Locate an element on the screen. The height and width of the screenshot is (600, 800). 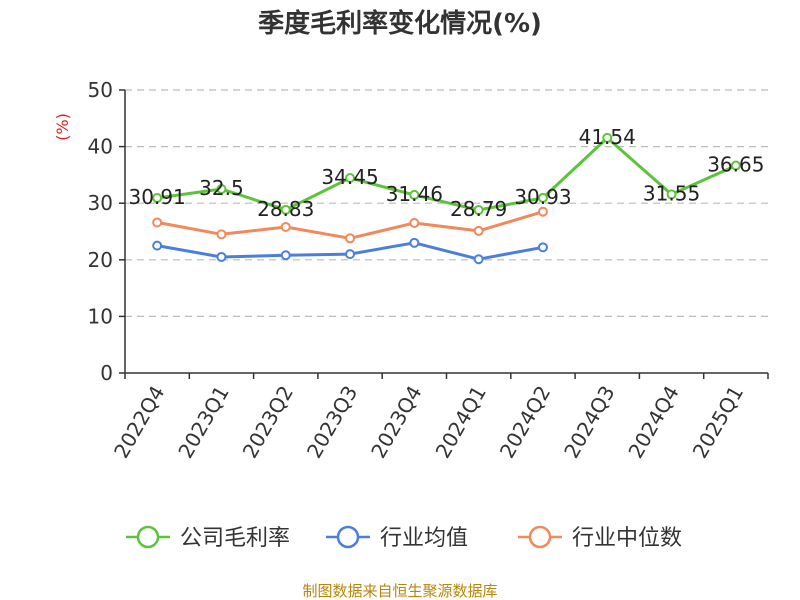
y-tick-label-50: 50 is located at coordinates (100, 90).